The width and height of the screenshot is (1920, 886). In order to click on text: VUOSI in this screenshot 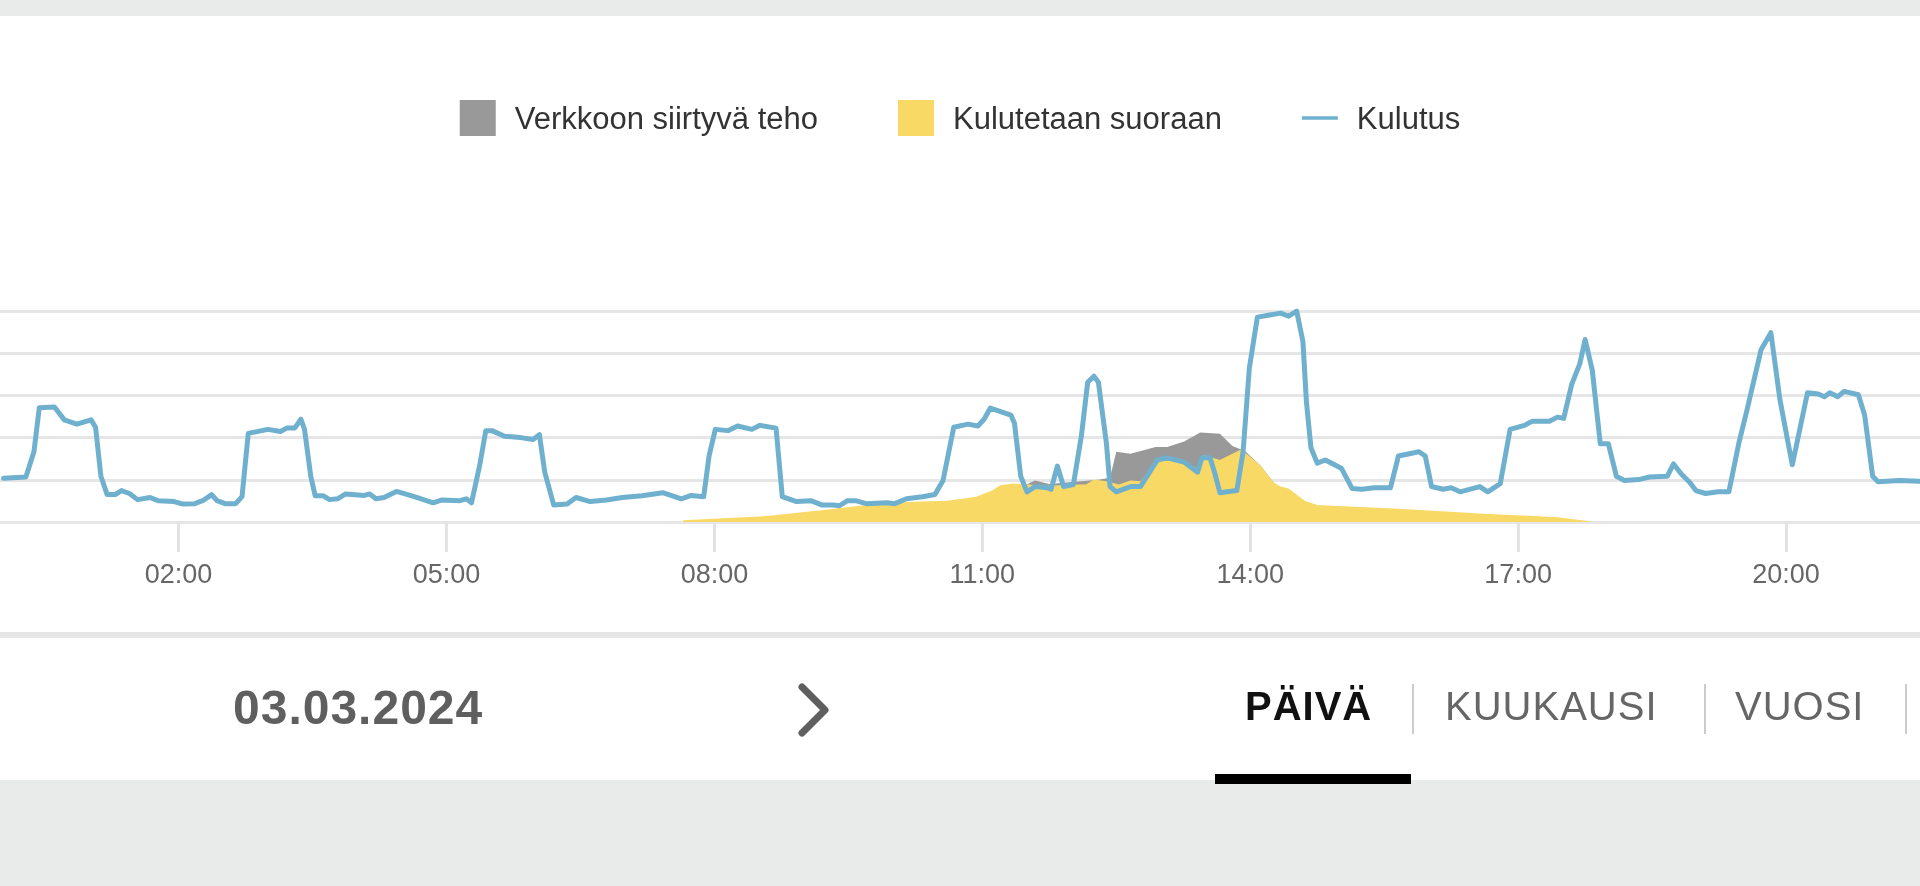, I will do `click(1800, 706)`.